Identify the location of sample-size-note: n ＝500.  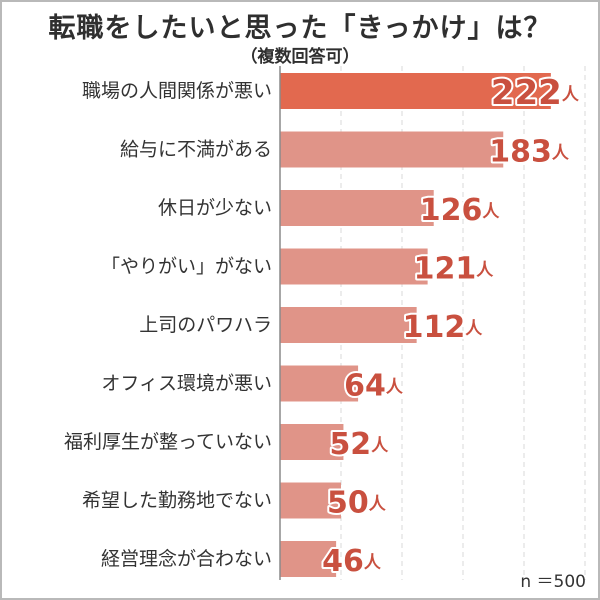
(553, 582).